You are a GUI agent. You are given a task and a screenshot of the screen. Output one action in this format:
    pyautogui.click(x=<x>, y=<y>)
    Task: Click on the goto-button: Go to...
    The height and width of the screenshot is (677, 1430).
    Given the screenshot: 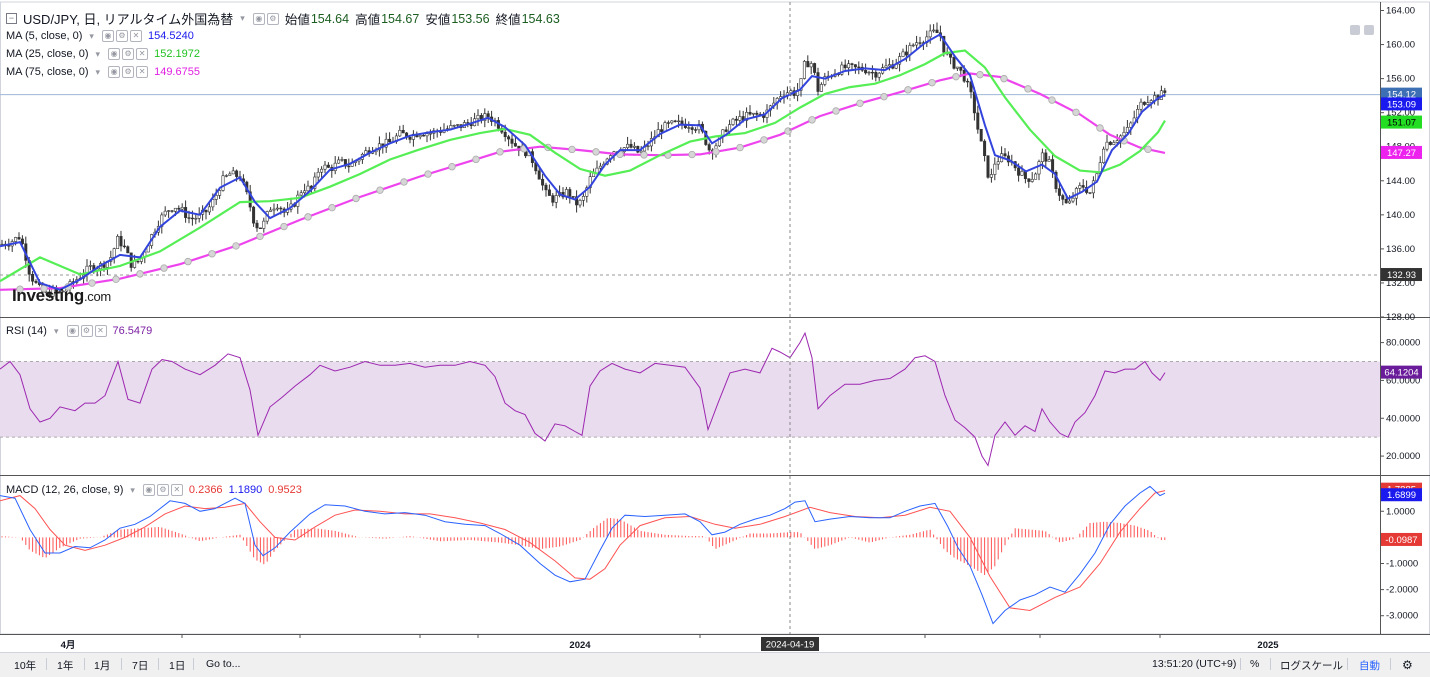 What is the action you would take?
    pyautogui.click(x=223, y=664)
    